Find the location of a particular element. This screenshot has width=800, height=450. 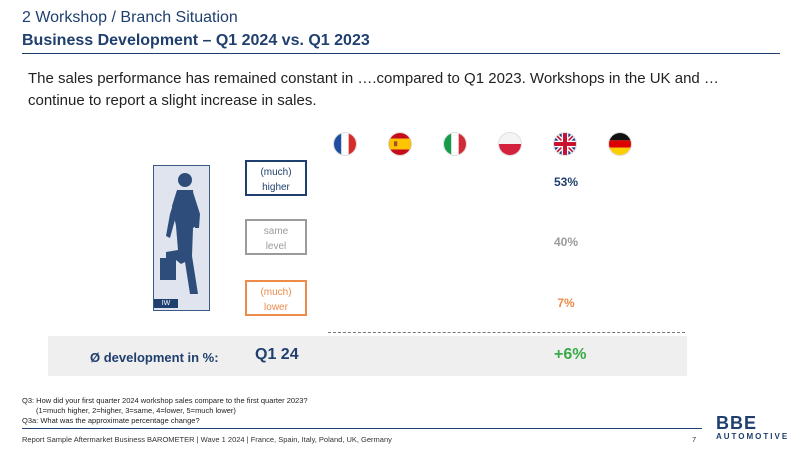

development-value: +6% is located at coordinates (570, 354).